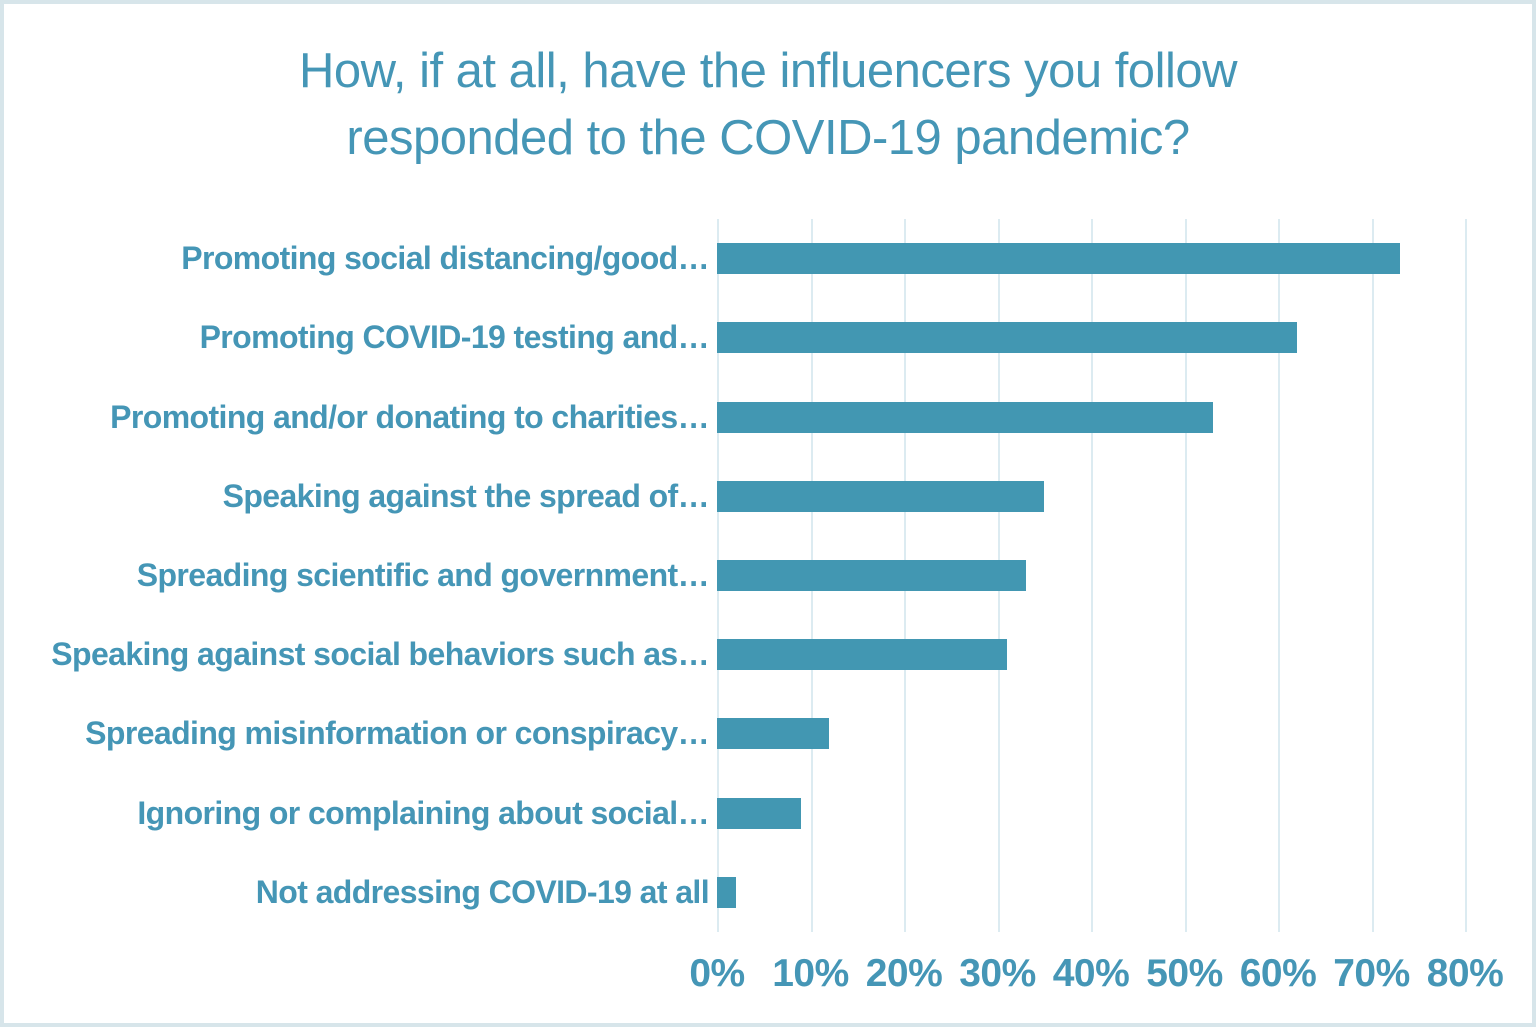 This screenshot has width=1536, height=1027. What do you see at coordinates (810, 973) in the screenshot?
I see `x-tick-label: 10%` at bounding box center [810, 973].